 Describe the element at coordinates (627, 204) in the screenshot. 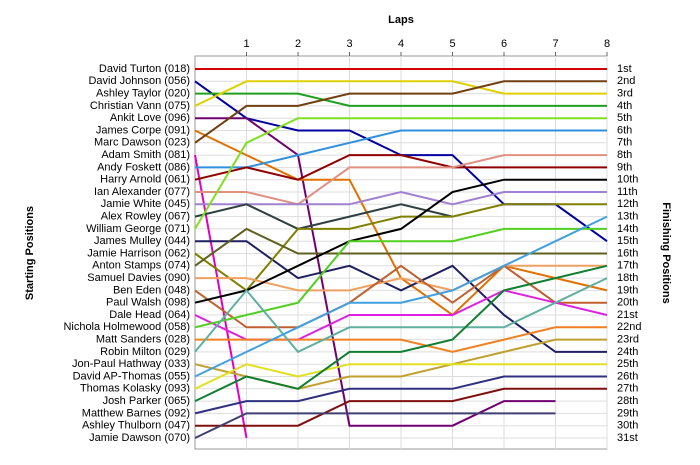

I see `y-tick-label: 12th` at that location.